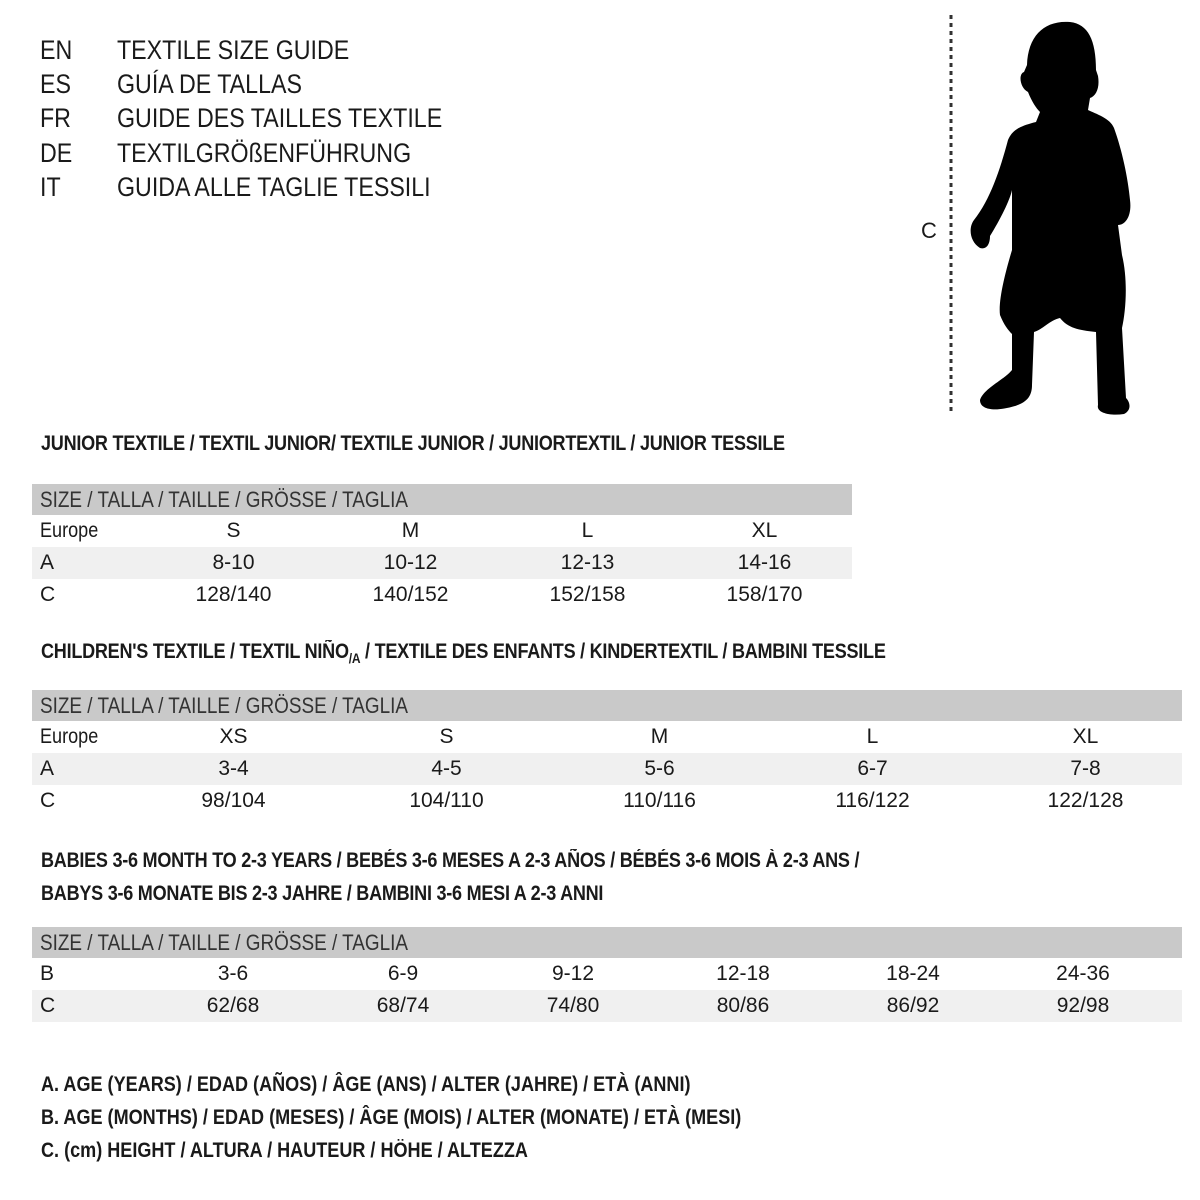 Image resolution: width=1200 pixels, height=1200 pixels. What do you see at coordinates (573, 1005) in the screenshot?
I see `table-cell: 74/80` at bounding box center [573, 1005].